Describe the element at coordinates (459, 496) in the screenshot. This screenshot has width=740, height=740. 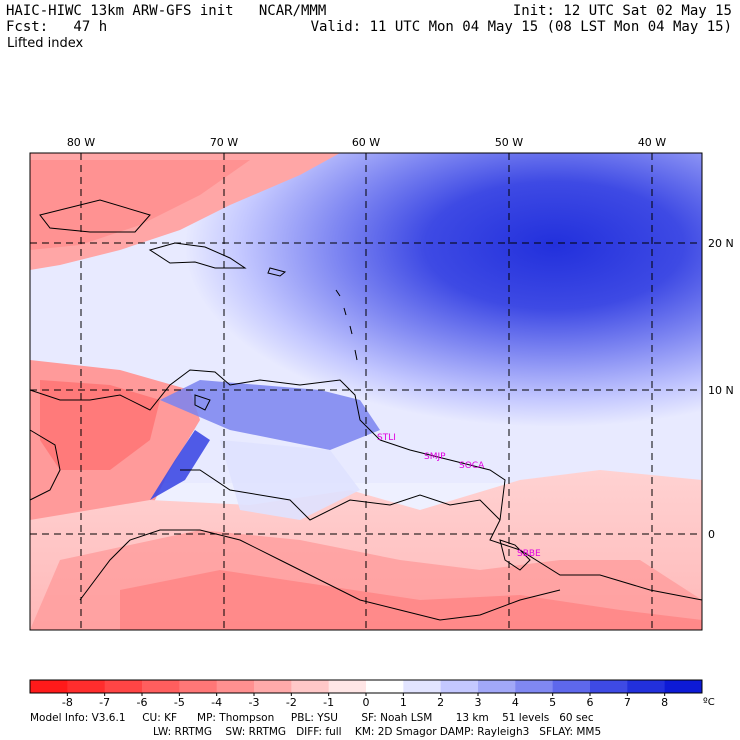
I see `site-labels: STLI SMJP SOCA SBBE` at that location.